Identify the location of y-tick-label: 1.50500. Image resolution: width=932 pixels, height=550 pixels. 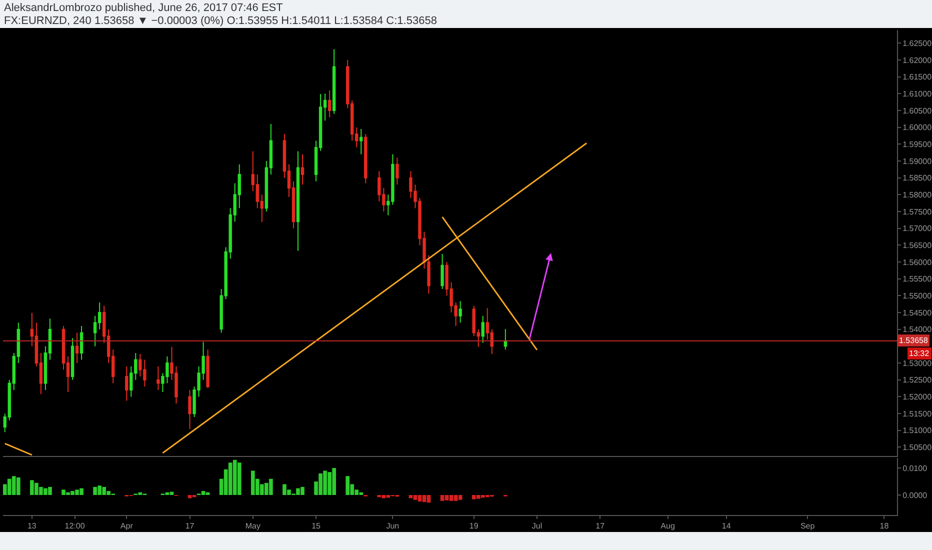
(917, 447).